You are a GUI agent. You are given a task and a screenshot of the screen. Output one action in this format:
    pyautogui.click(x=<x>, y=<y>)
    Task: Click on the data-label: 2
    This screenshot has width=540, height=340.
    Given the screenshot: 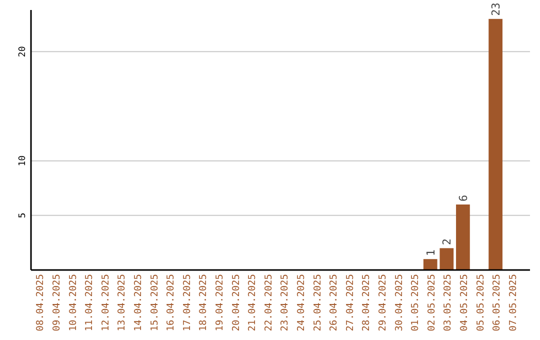 What is the action you would take?
    pyautogui.click(x=447, y=242)
    